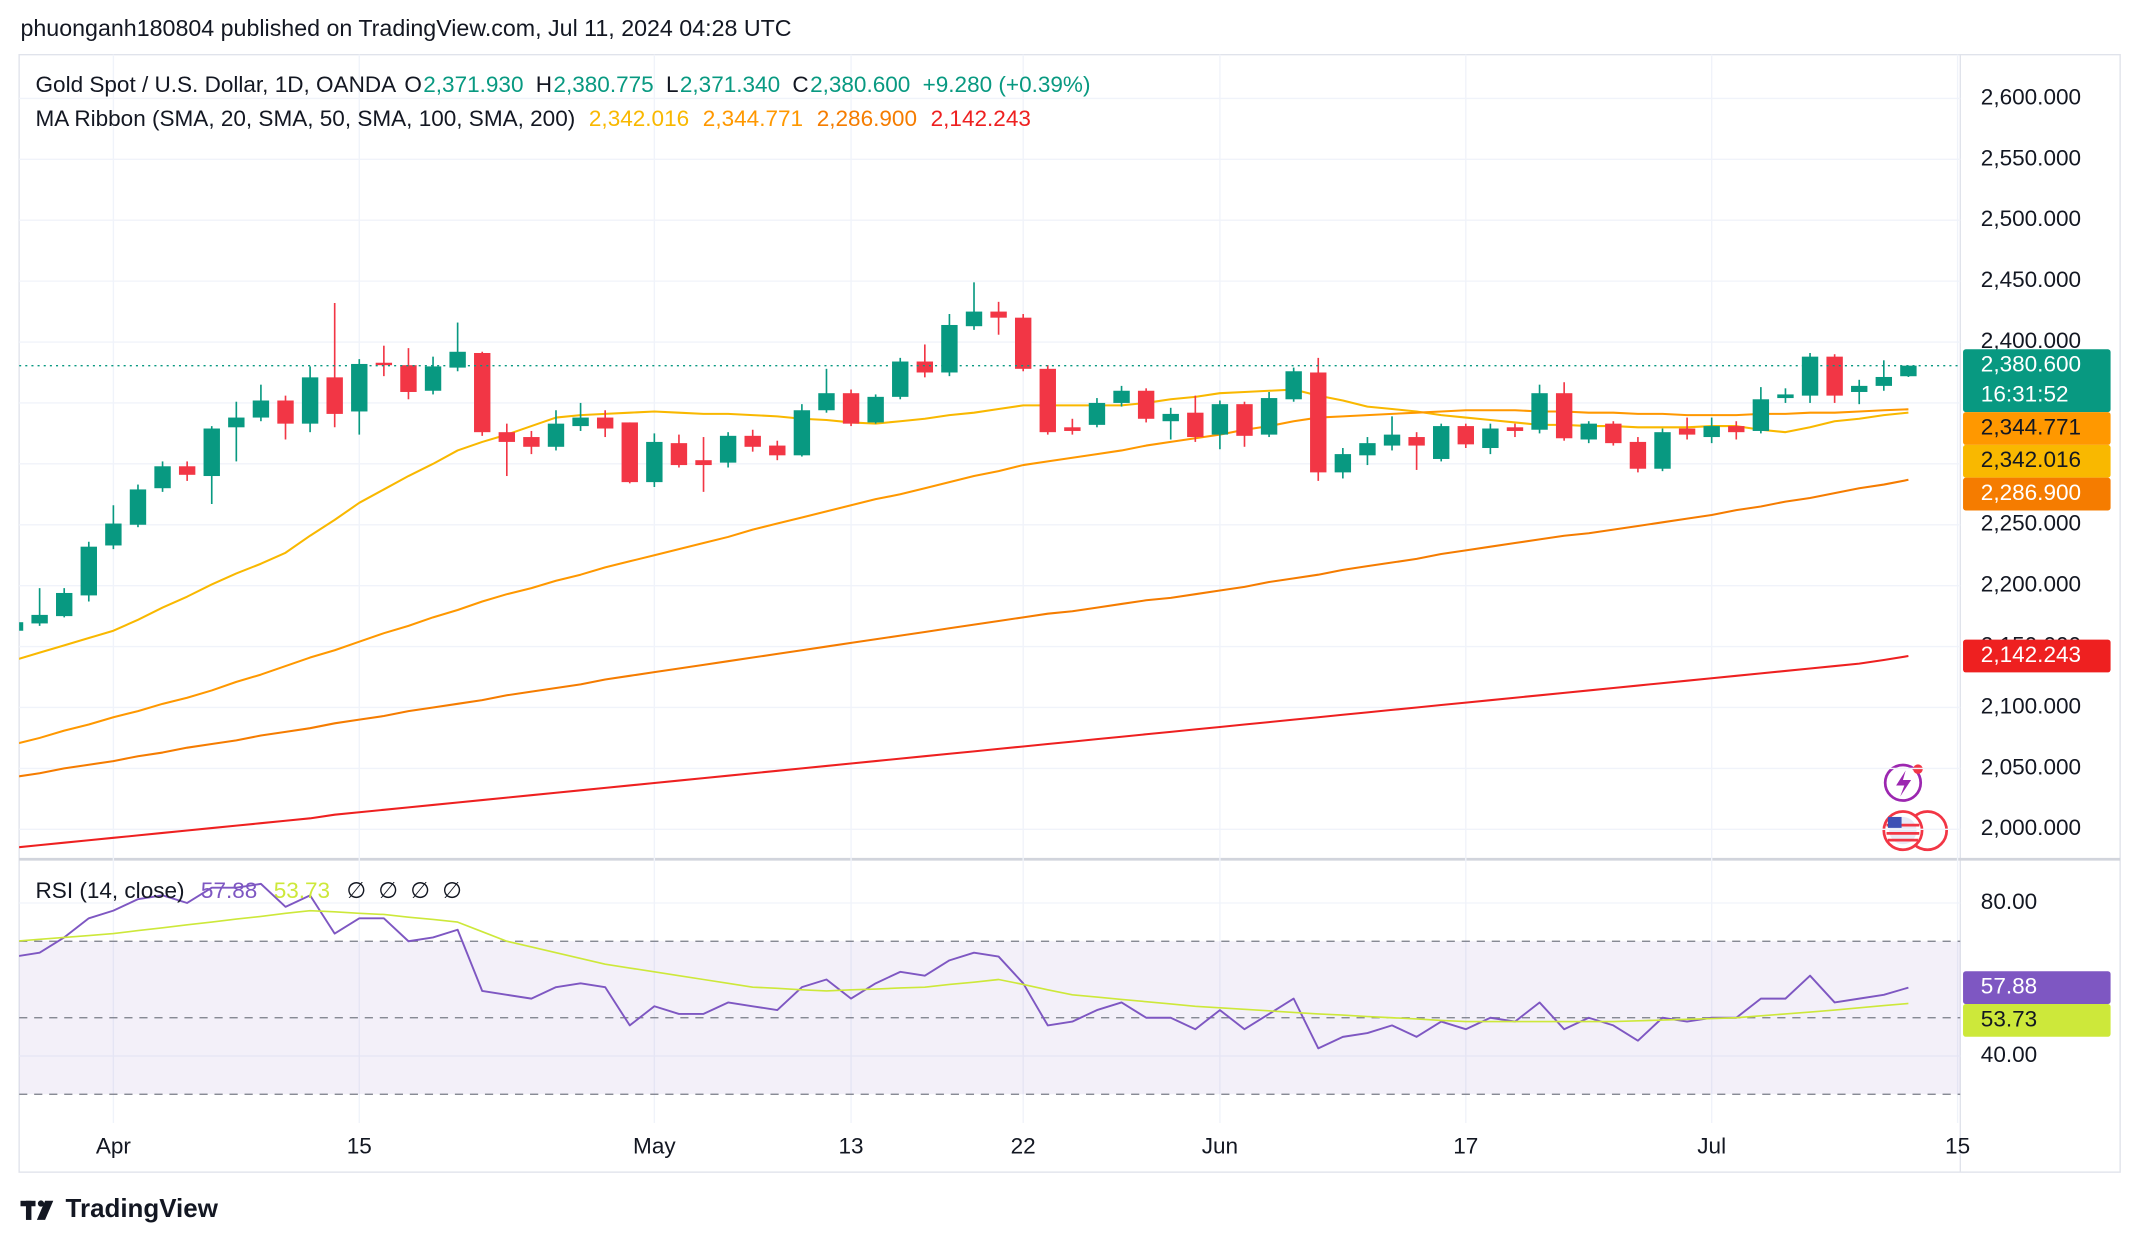  Describe the element at coordinates (2031, 654) in the screenshot. I see `value-tag-text: 2,142.243` at that location.